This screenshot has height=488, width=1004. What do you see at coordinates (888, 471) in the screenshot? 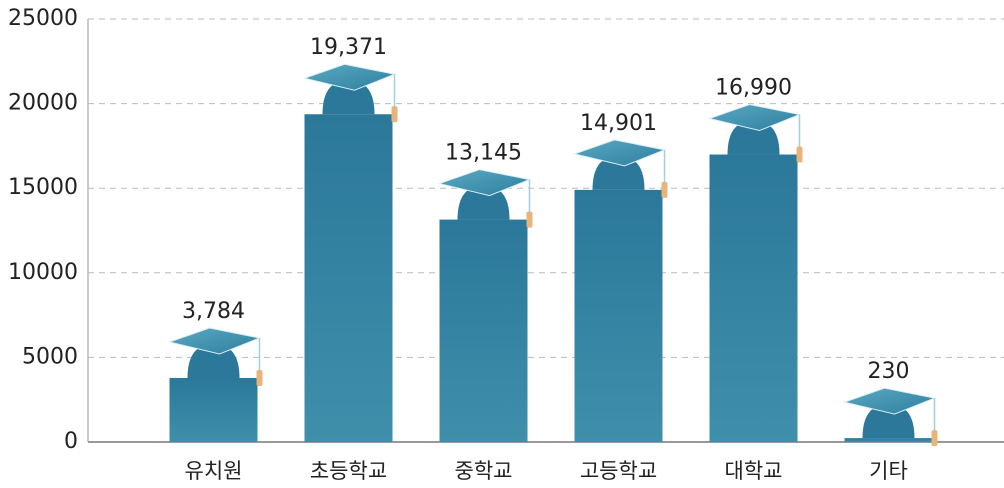
I see `x-tick-label: 기타` at bounding box center [888, 471].